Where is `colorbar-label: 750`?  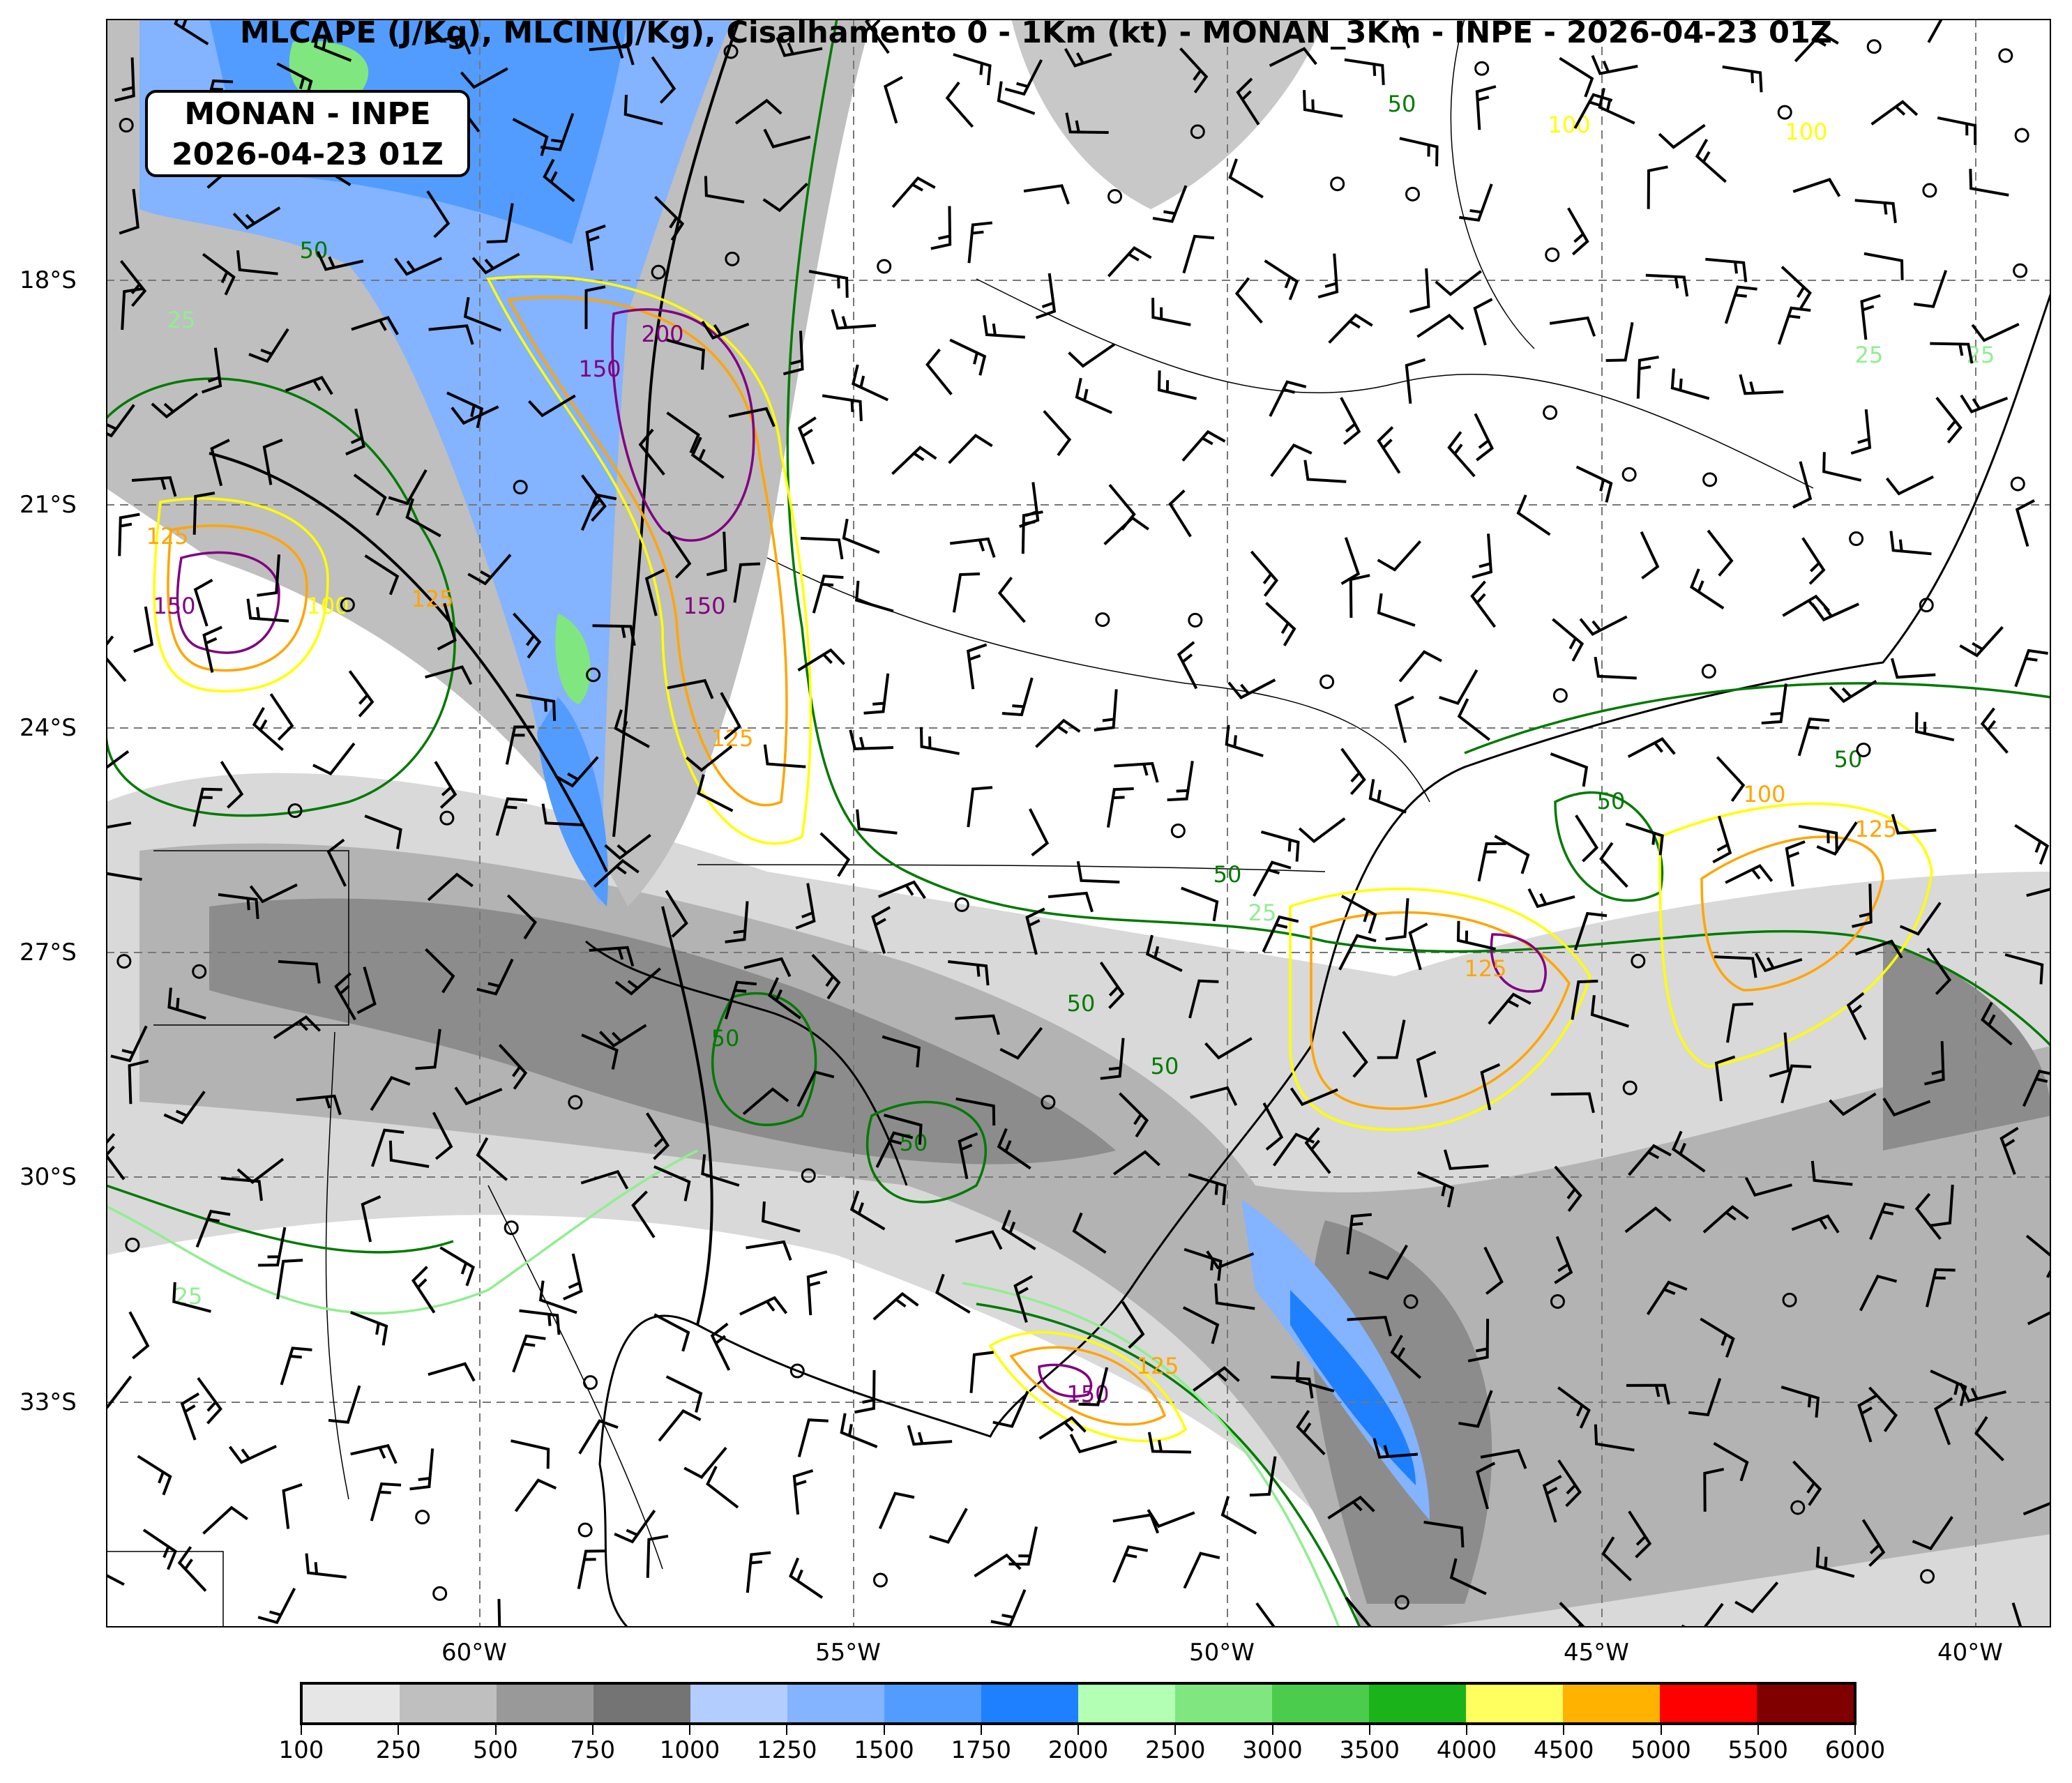
colorbar-label: 750 is located at coordinates (593, 1750).